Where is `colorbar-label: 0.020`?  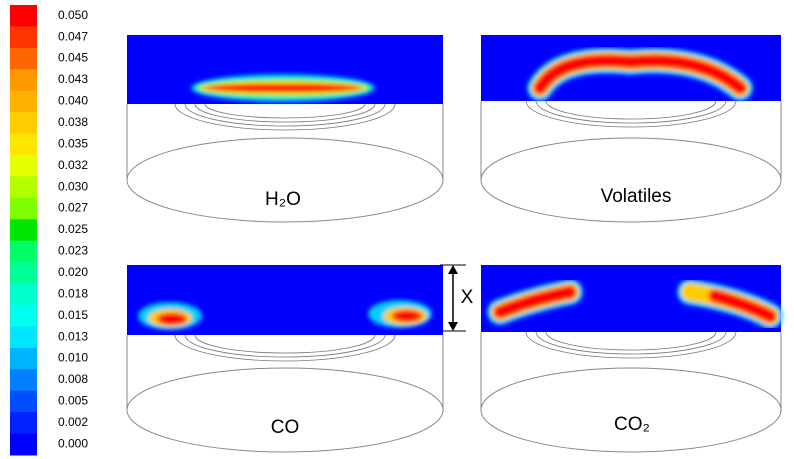
colorbar-label: 0.020 is located at coordinates (73, 272).